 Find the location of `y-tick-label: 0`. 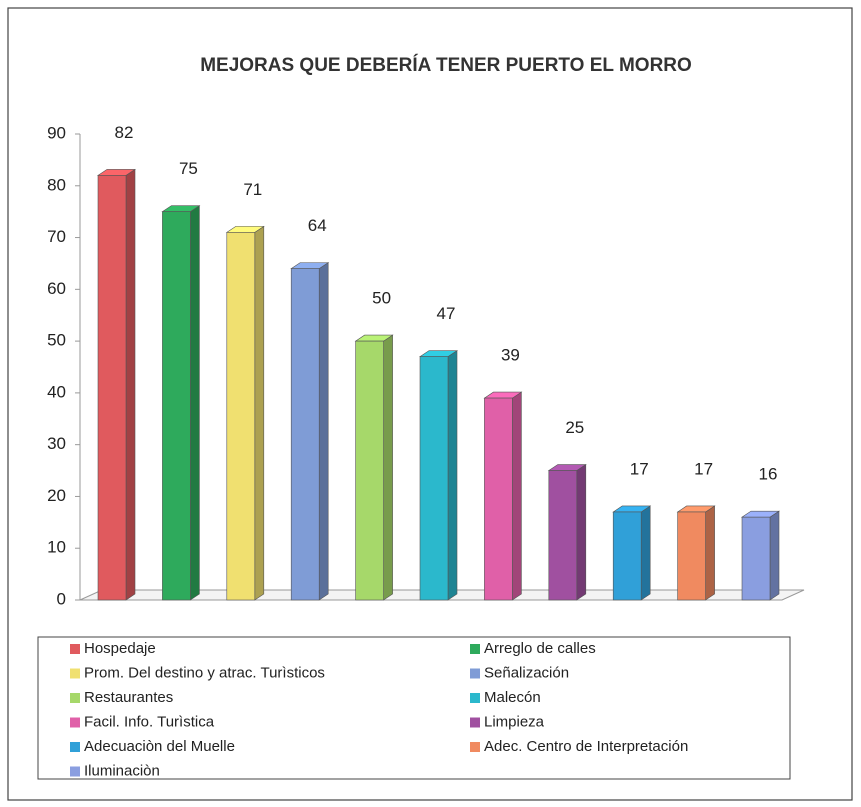

y-tick-label: 0 is located at coordinates (61, 598).